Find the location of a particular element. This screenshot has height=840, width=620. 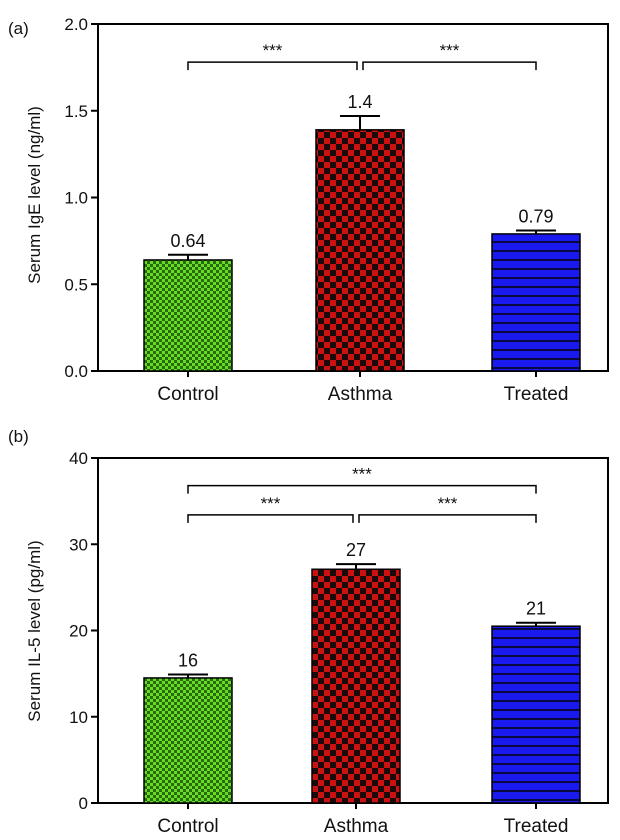

panel-a-y-axis-title: Serum IgE level (ng/ml) is located at coordinates (34, 195).